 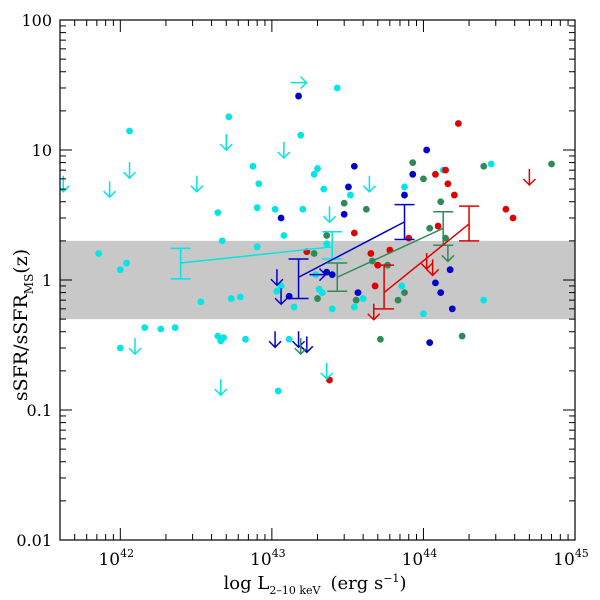 I want to click on binned-mean-blue, so click(x=351, y=251).